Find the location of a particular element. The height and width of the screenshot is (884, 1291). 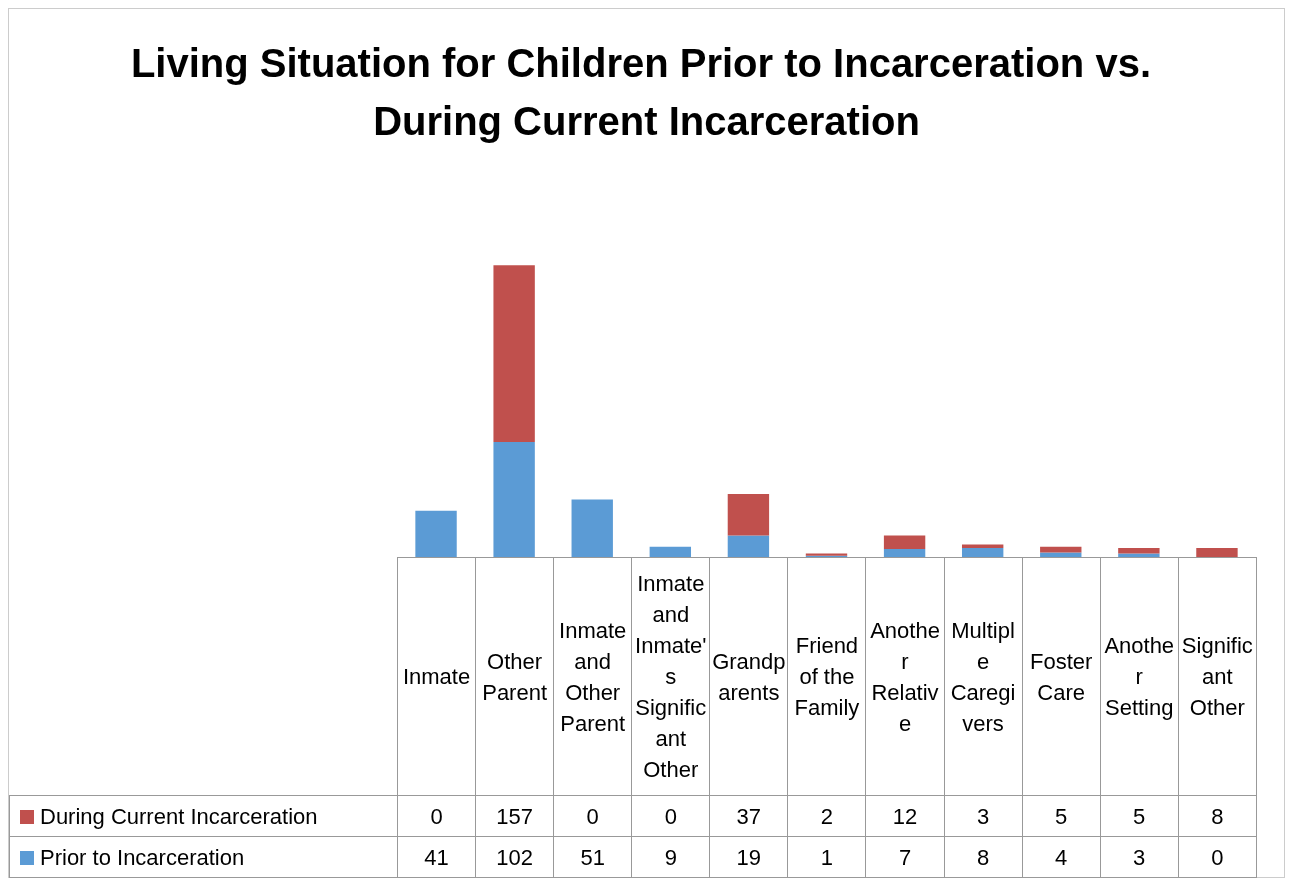

x-tick-label: Another Setting is located at coordinates (1139, 676).